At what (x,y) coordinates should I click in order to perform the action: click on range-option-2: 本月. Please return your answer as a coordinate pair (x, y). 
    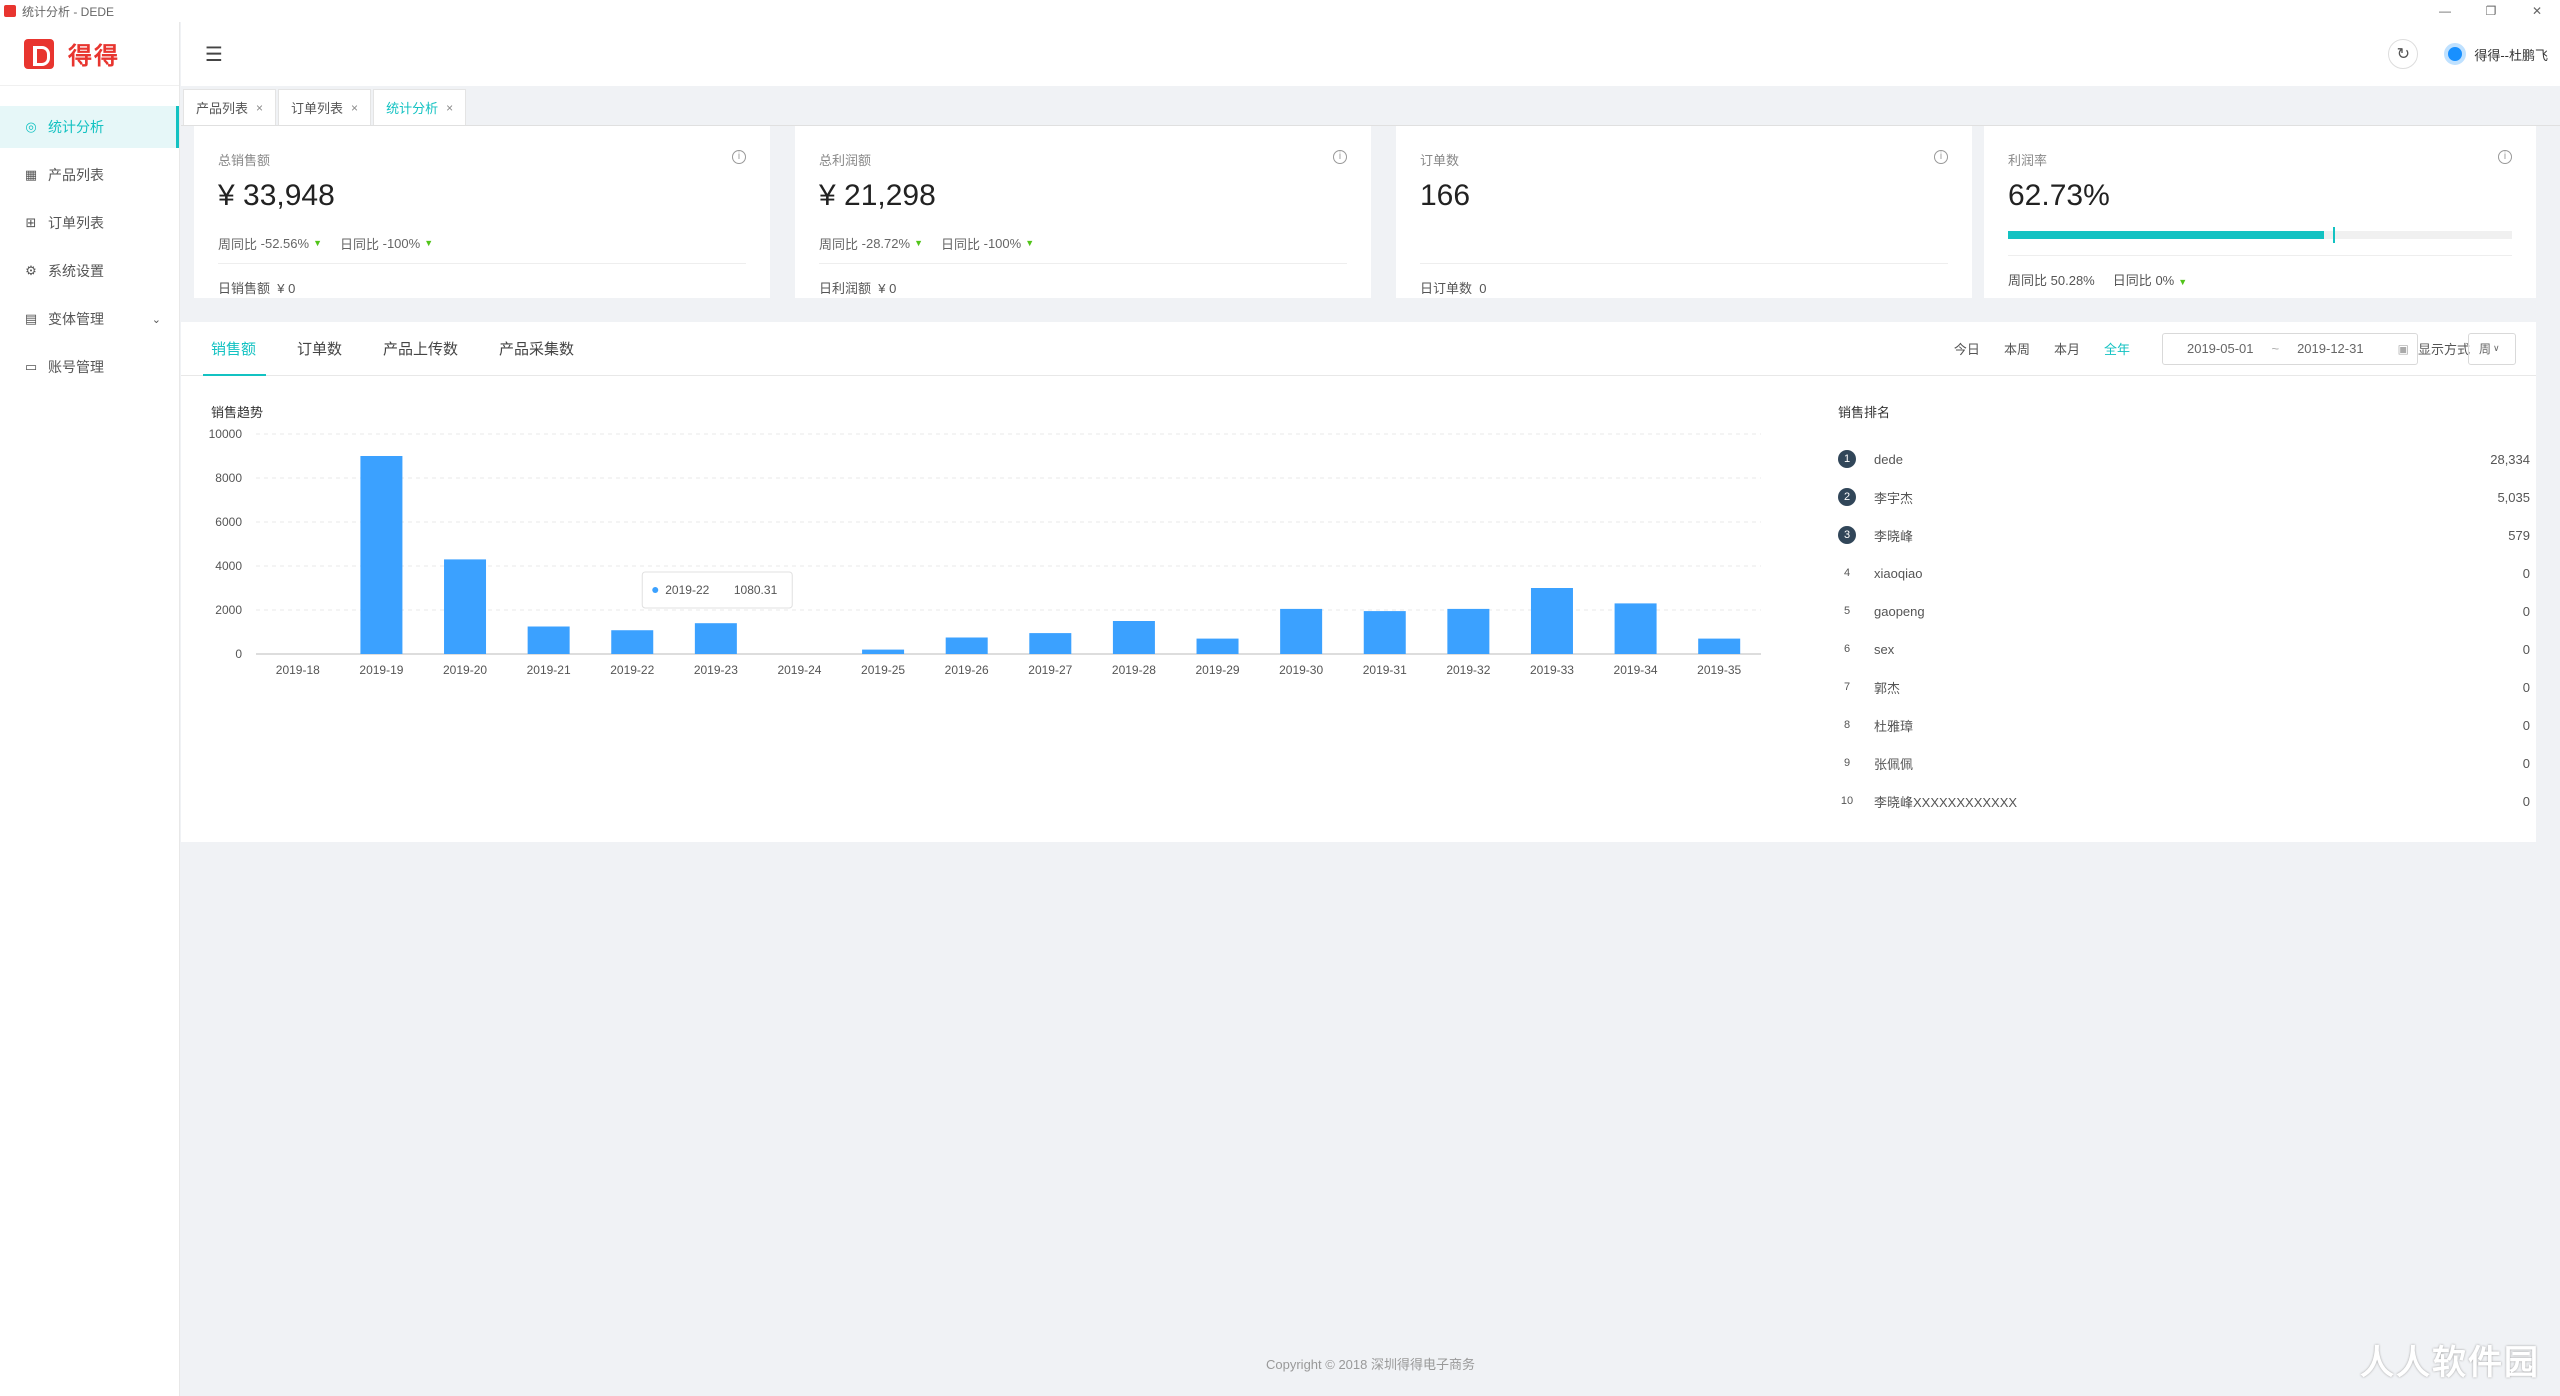
    Looking at the image, I should click on (2066, 349).